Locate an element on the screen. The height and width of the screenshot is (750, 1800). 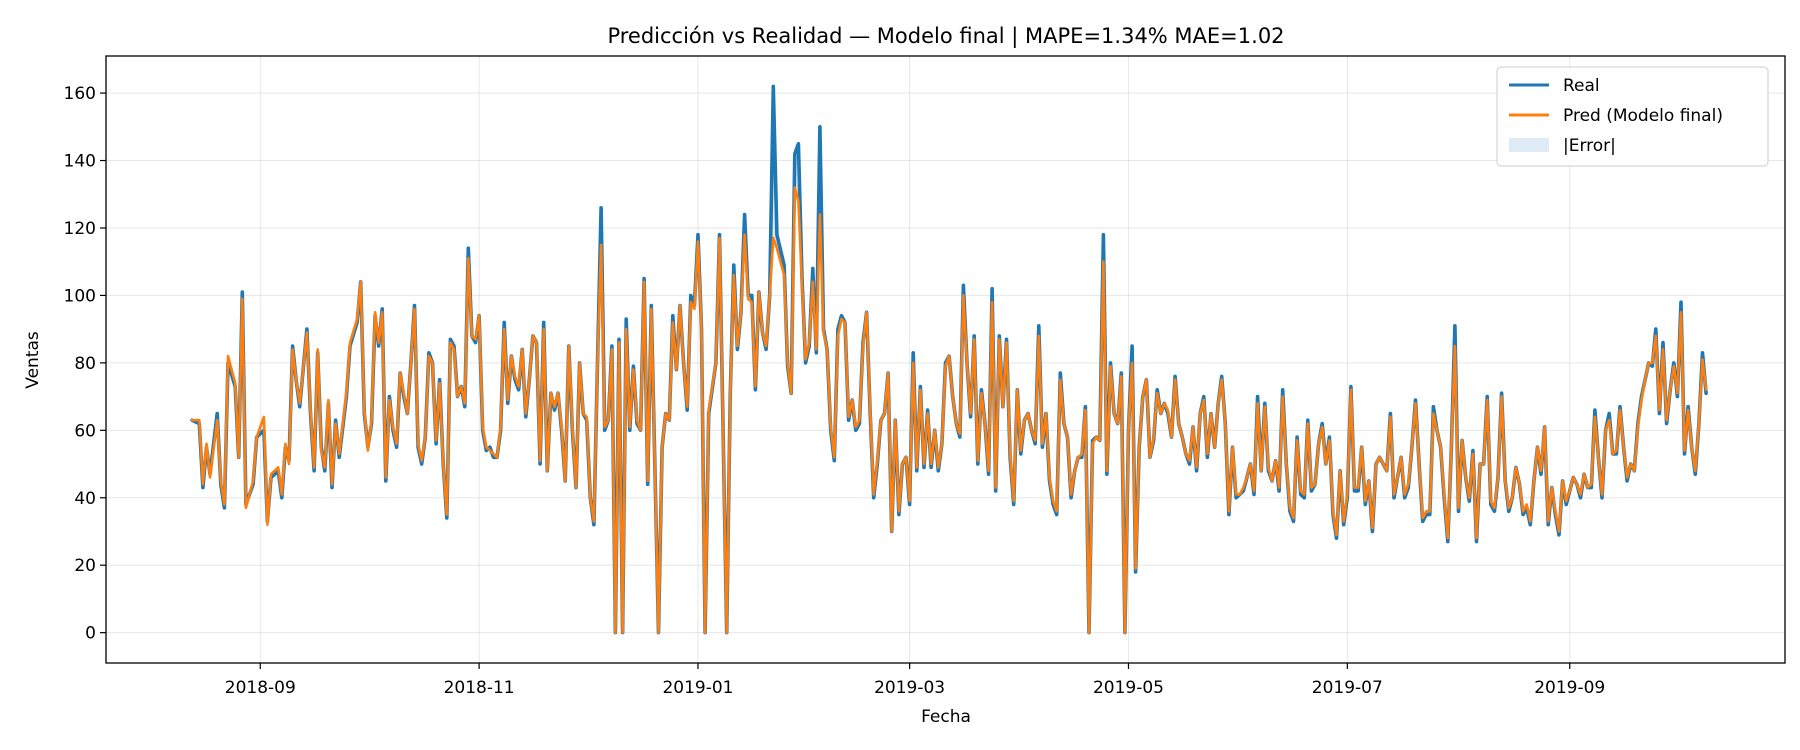
x-tick-label: 2018-09 is located at coordinates (260, 688).